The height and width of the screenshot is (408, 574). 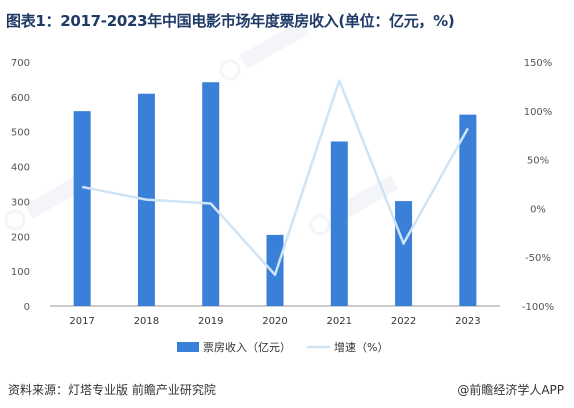 What do you see at coordinates (339, 321) in the screenshot?
I see `x-tick-label: 2021` at bounding box center [339, 321].